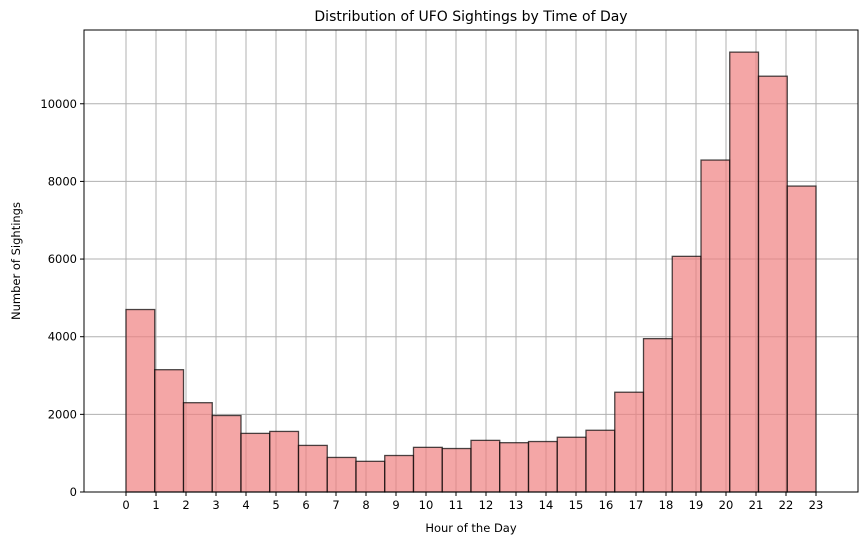 This screenshot has width=868, height=545. I want to click on y-tick-label: 8000, so click(62, 181).